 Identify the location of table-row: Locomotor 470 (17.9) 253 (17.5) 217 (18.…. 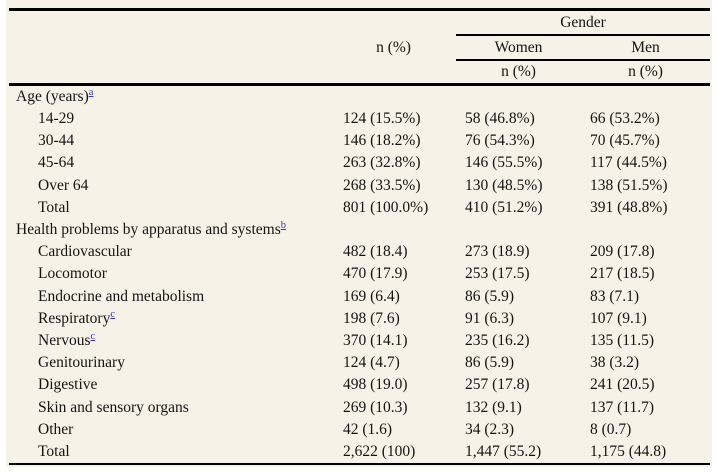
(359, 274).